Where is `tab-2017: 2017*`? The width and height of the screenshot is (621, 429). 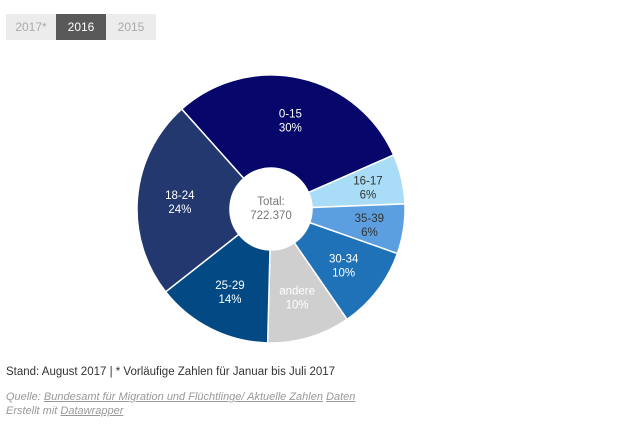
tab-2017: 2017* is located at coordinates (31, 27).